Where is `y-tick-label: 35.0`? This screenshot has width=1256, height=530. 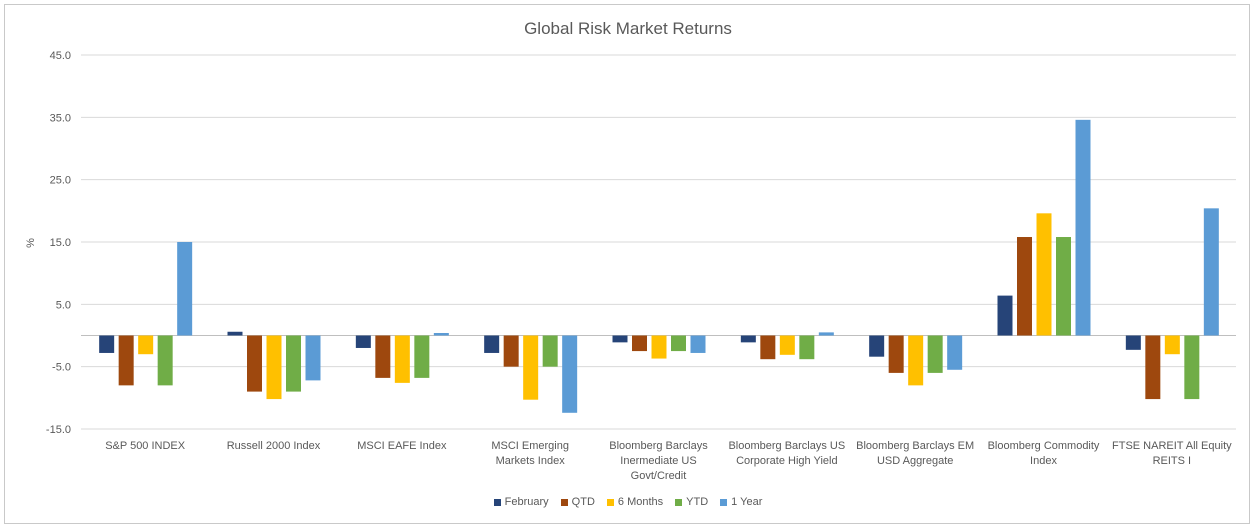
y-tick-label: 35.0 is located at coordinates (60, 118).